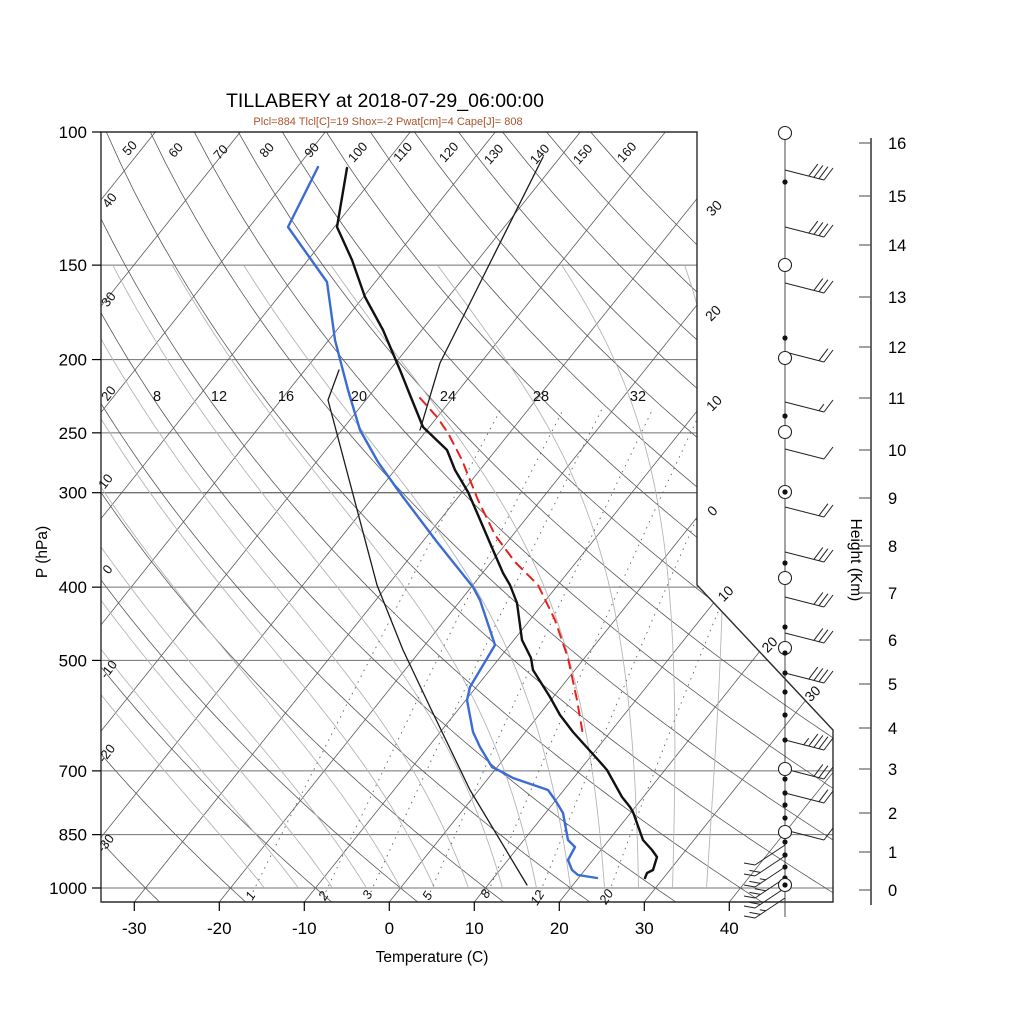 This screenshot has height=1024, width=1024. Describe the element at coordinates (892, 729) in the screenshot. I see `height-tick-label-4: 4` at that location.